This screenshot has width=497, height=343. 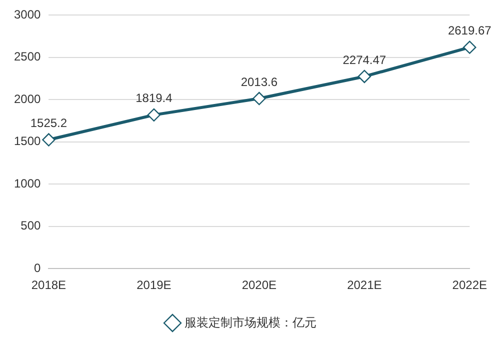 What do you see at coordinates (31, 225) in the screenshot?
I see `y-tick-label: 500` at bounding box center [31, 225].